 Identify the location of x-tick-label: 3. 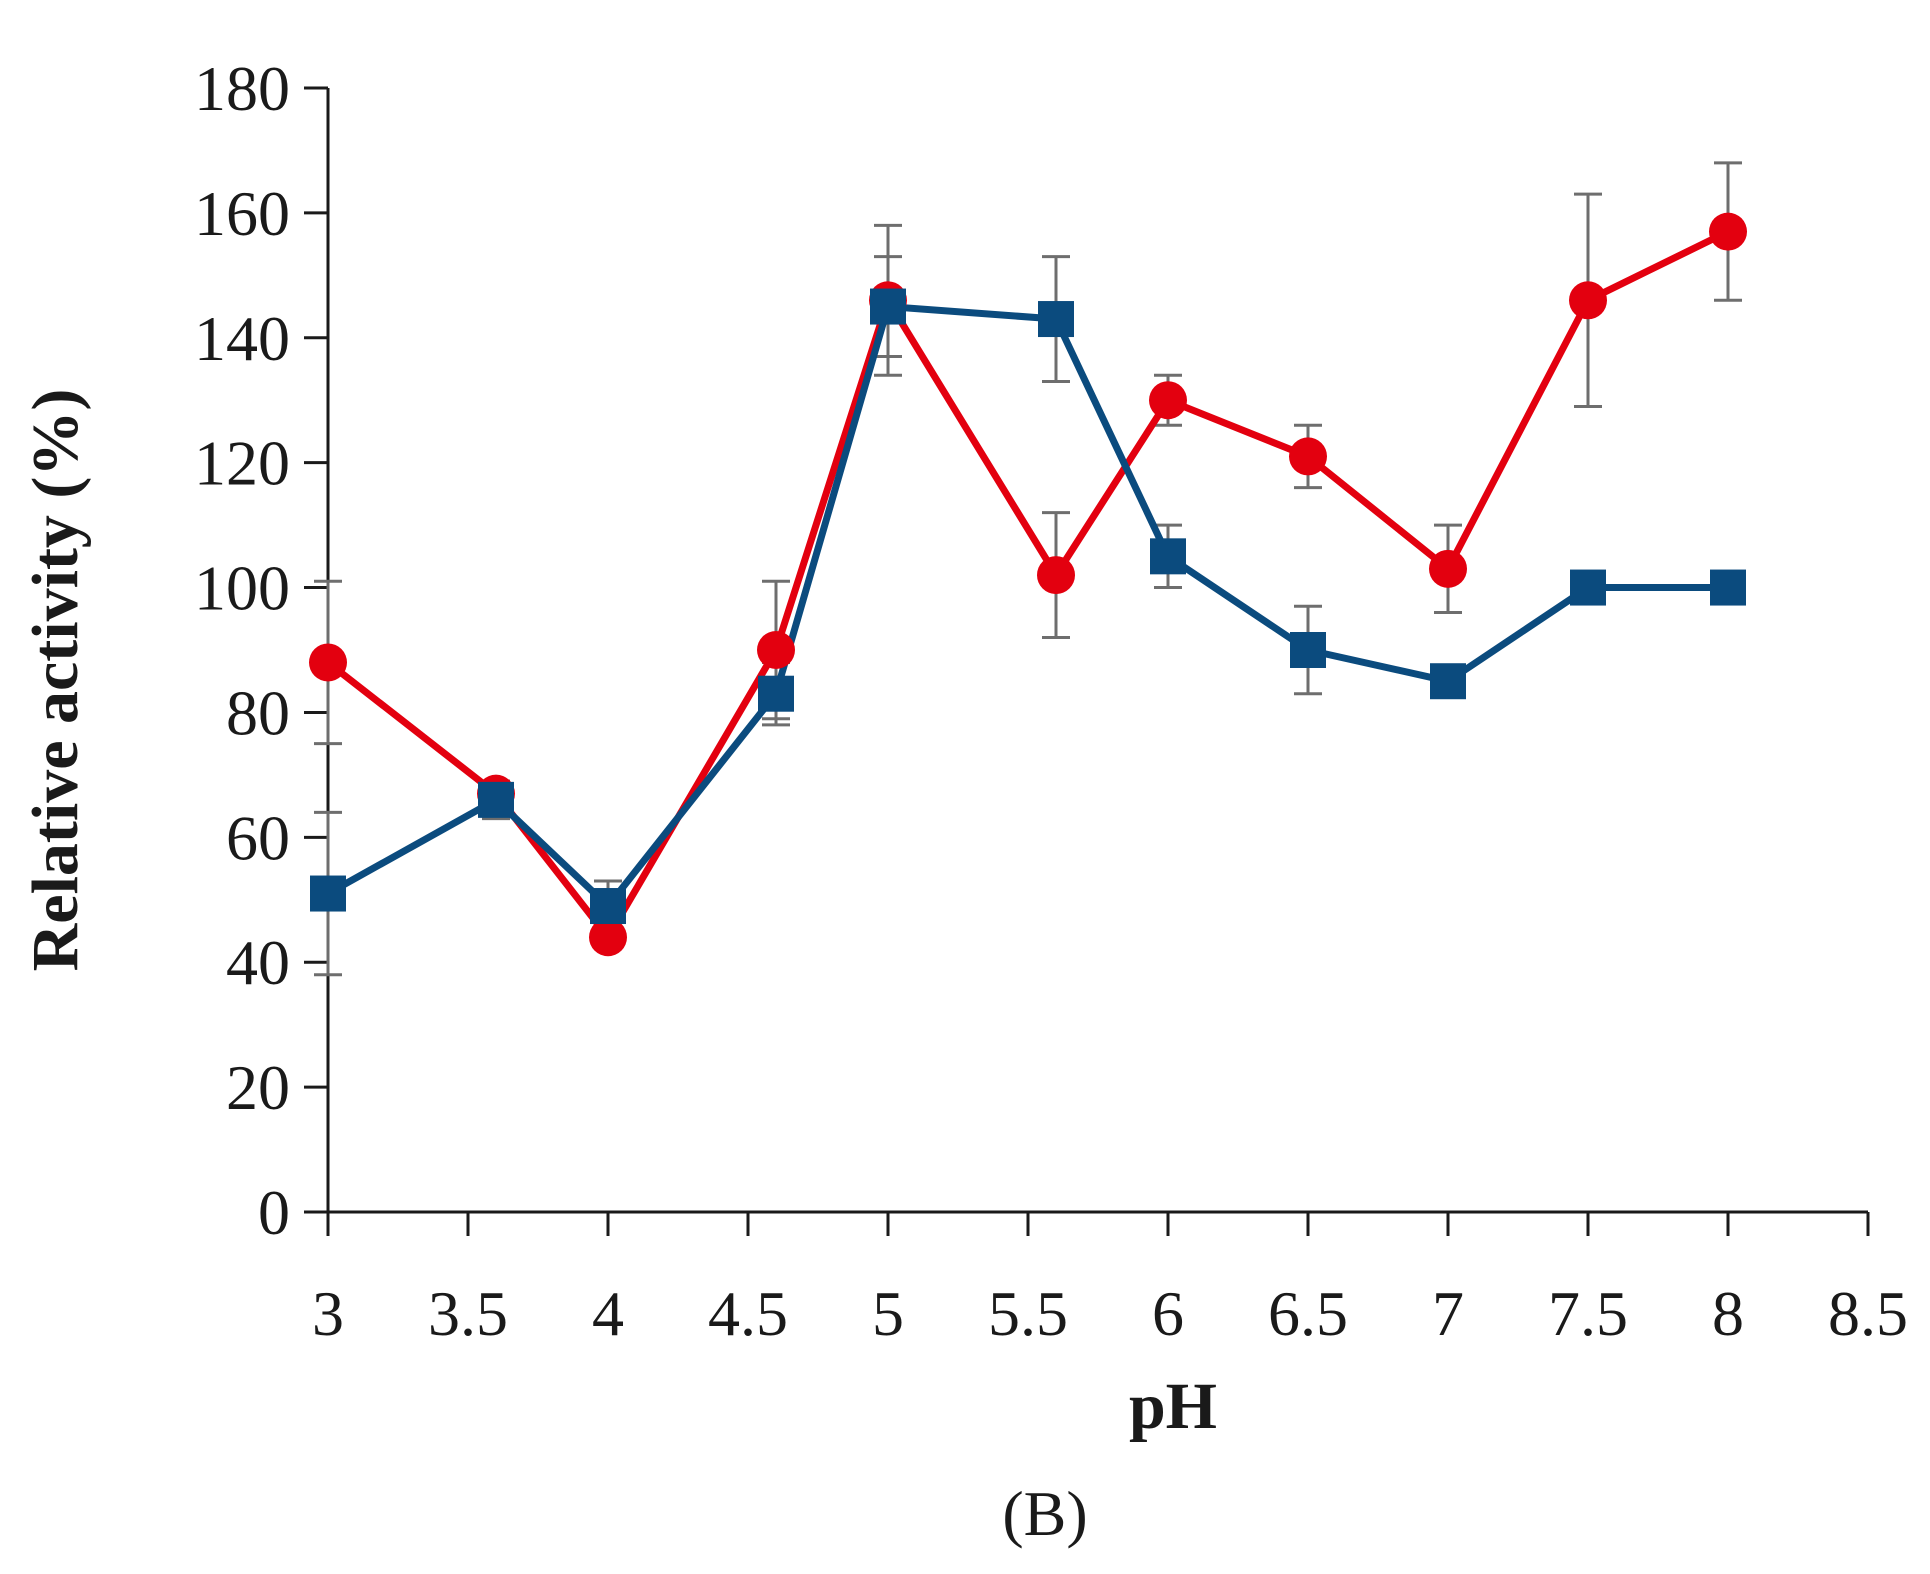
(328, 1313).